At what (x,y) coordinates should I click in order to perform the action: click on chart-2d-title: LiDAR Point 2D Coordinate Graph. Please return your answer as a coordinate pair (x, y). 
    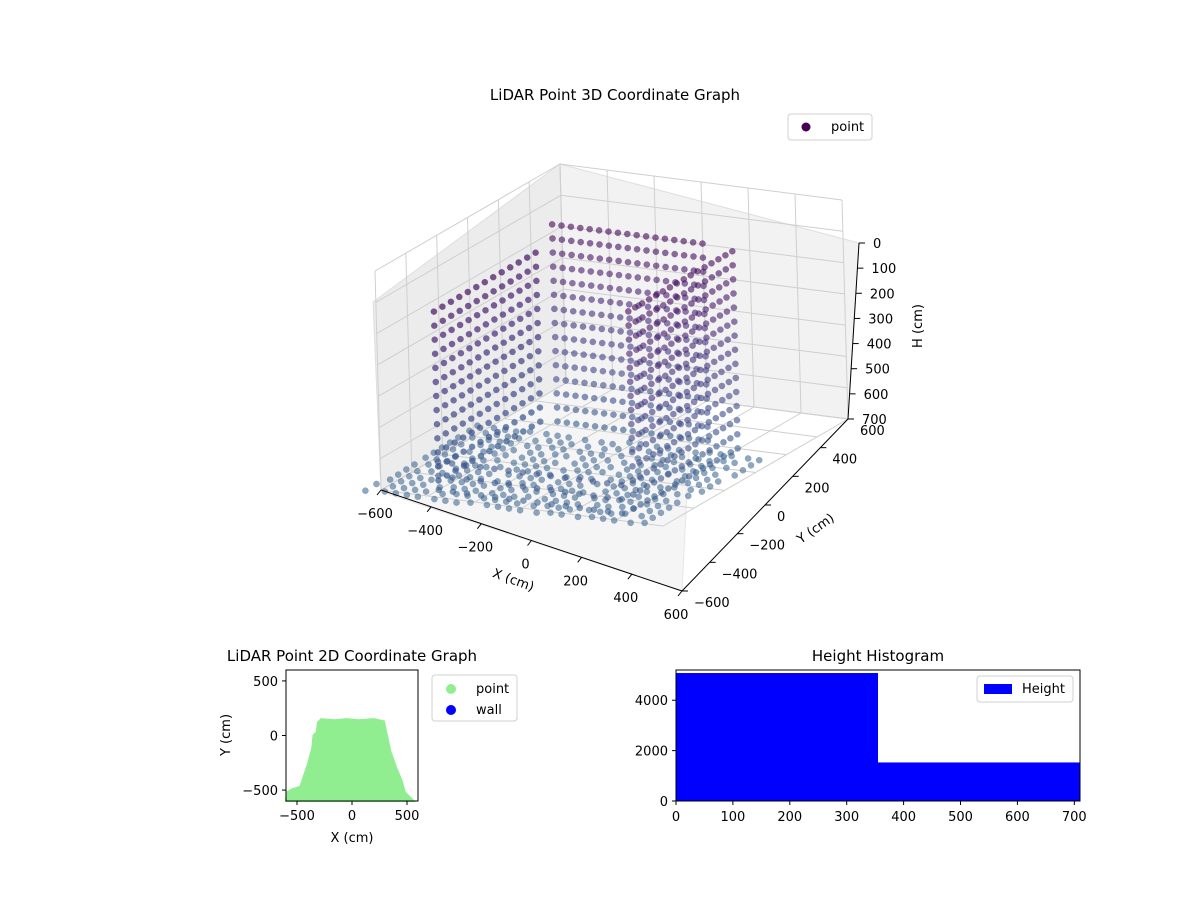
    Looking at the image, I should click on (352, 656).